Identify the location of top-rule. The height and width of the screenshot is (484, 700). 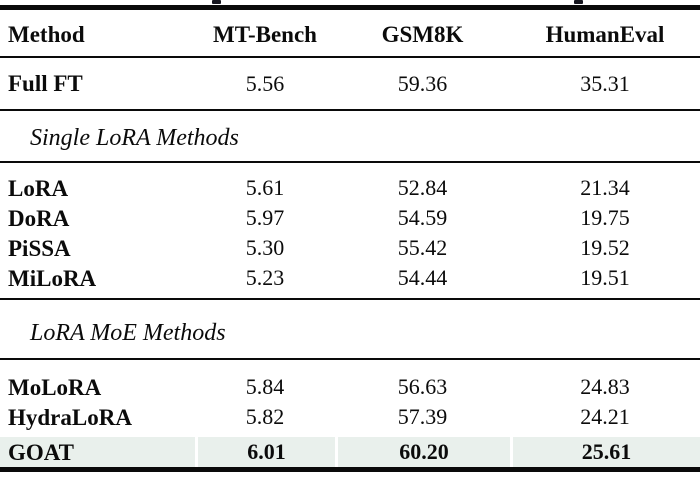
(350, 7).